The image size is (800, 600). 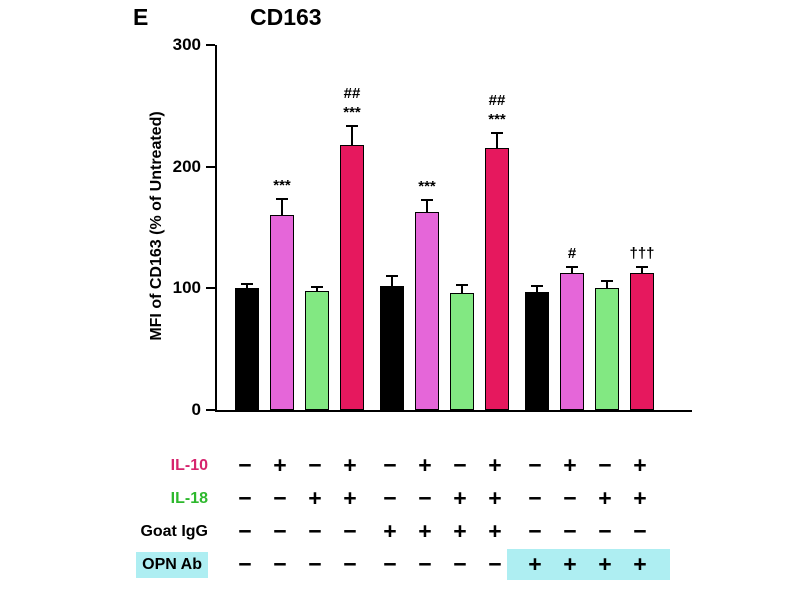 I want to click on treatment-label: IL-10, so click(x=154, y=465).